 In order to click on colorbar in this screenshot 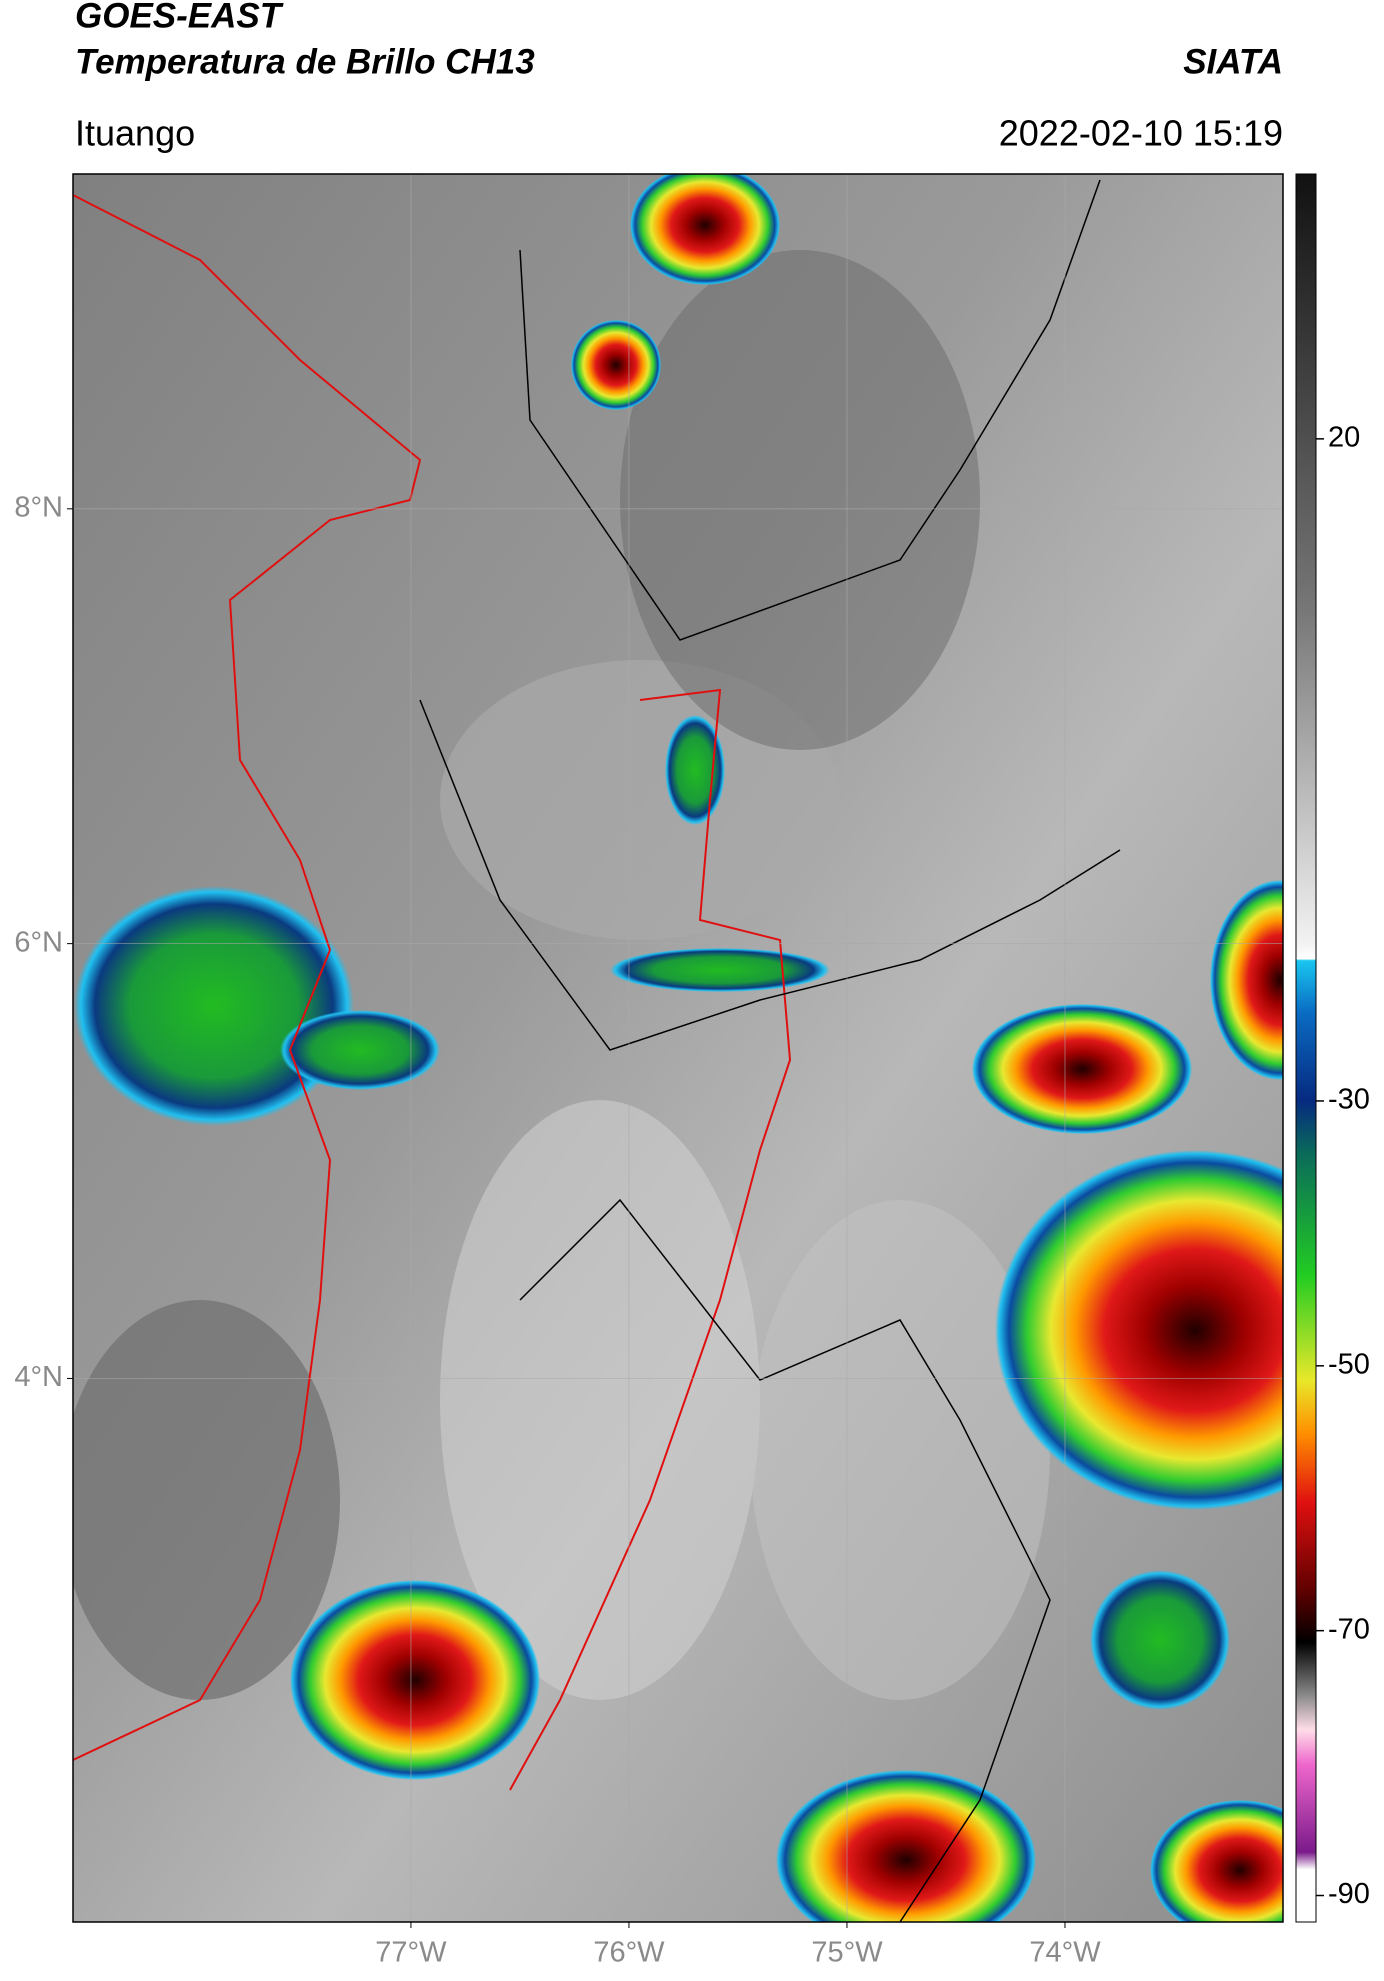, I will do `click(1306, 1048)`.